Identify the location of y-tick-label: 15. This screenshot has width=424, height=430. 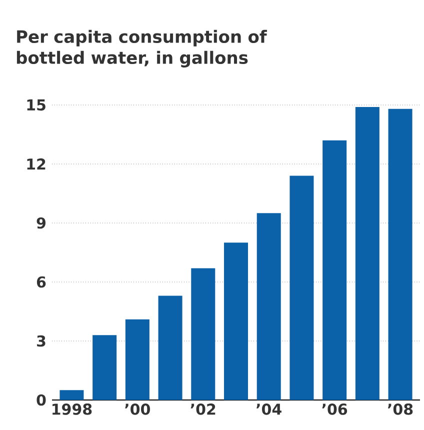
(36, 105).